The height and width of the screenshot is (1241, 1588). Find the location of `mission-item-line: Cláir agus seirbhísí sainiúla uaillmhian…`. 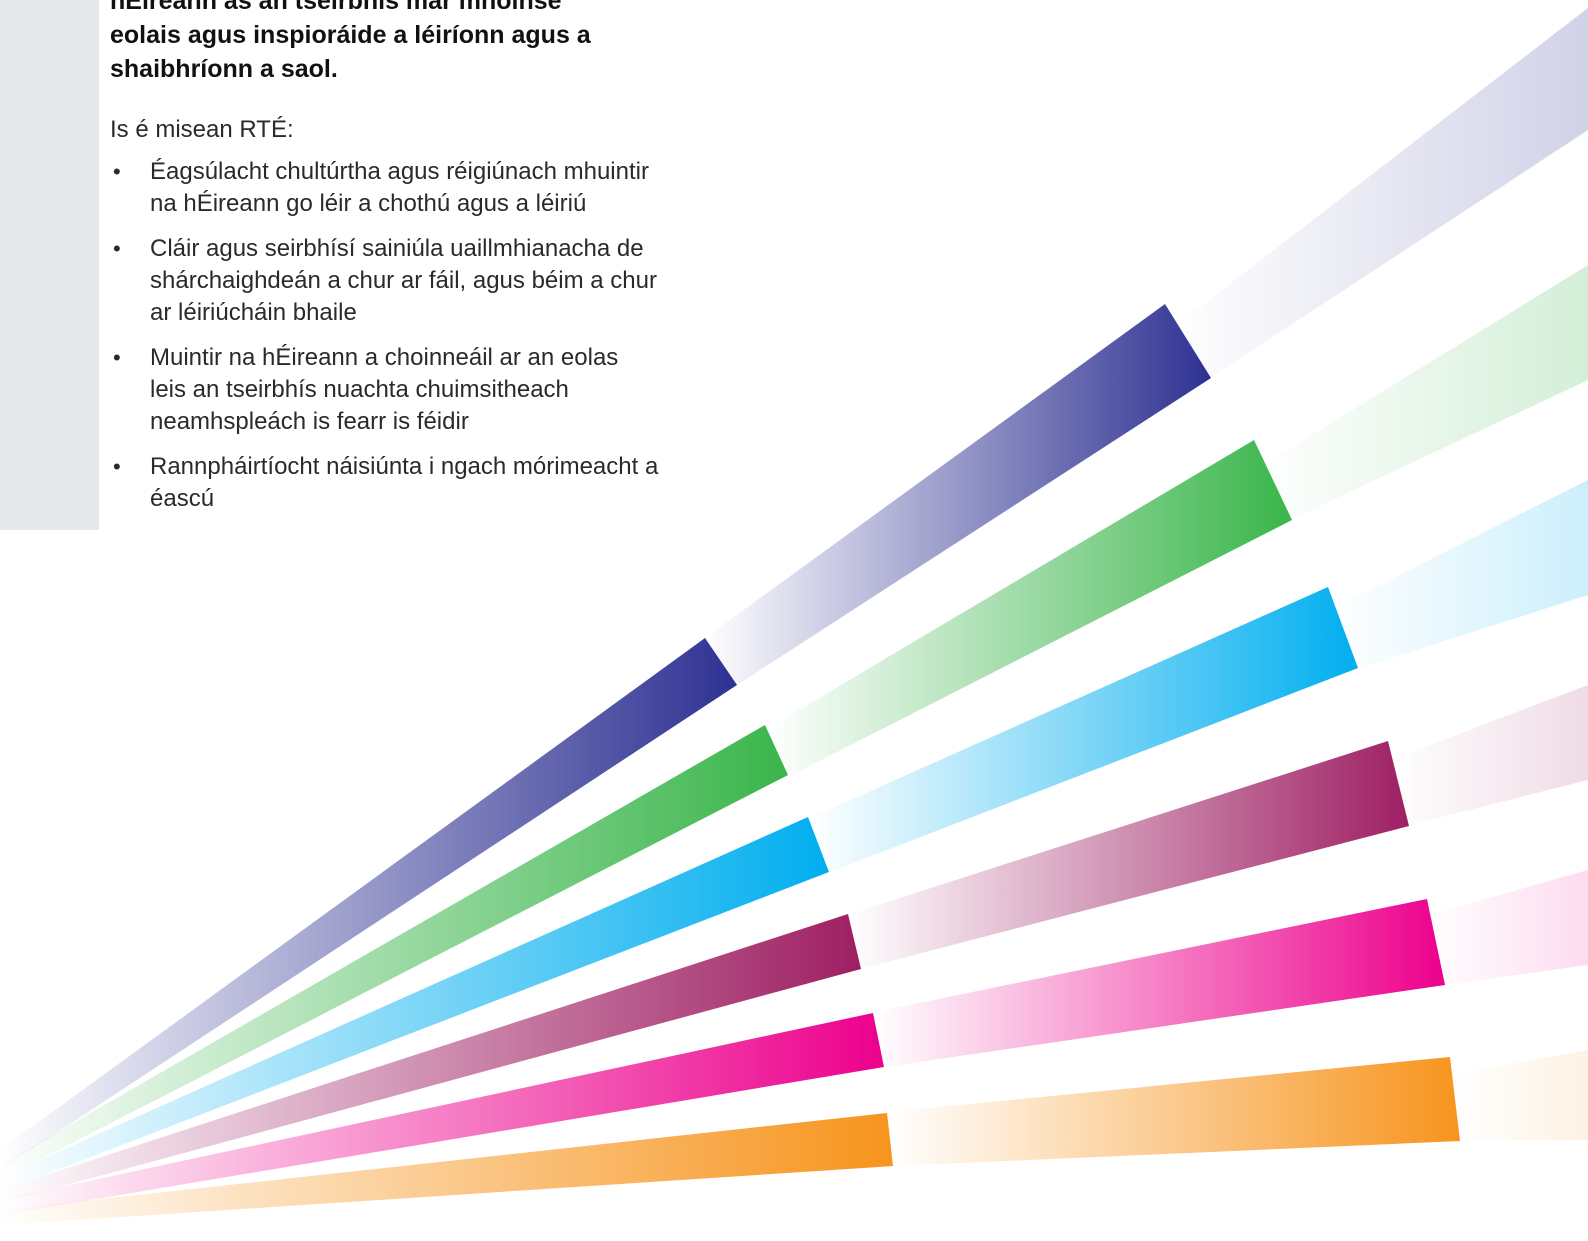

mission-item-line: Cláir agus seirbhísí sainiúla uaillmhian… is located at coordinates (397, 248).